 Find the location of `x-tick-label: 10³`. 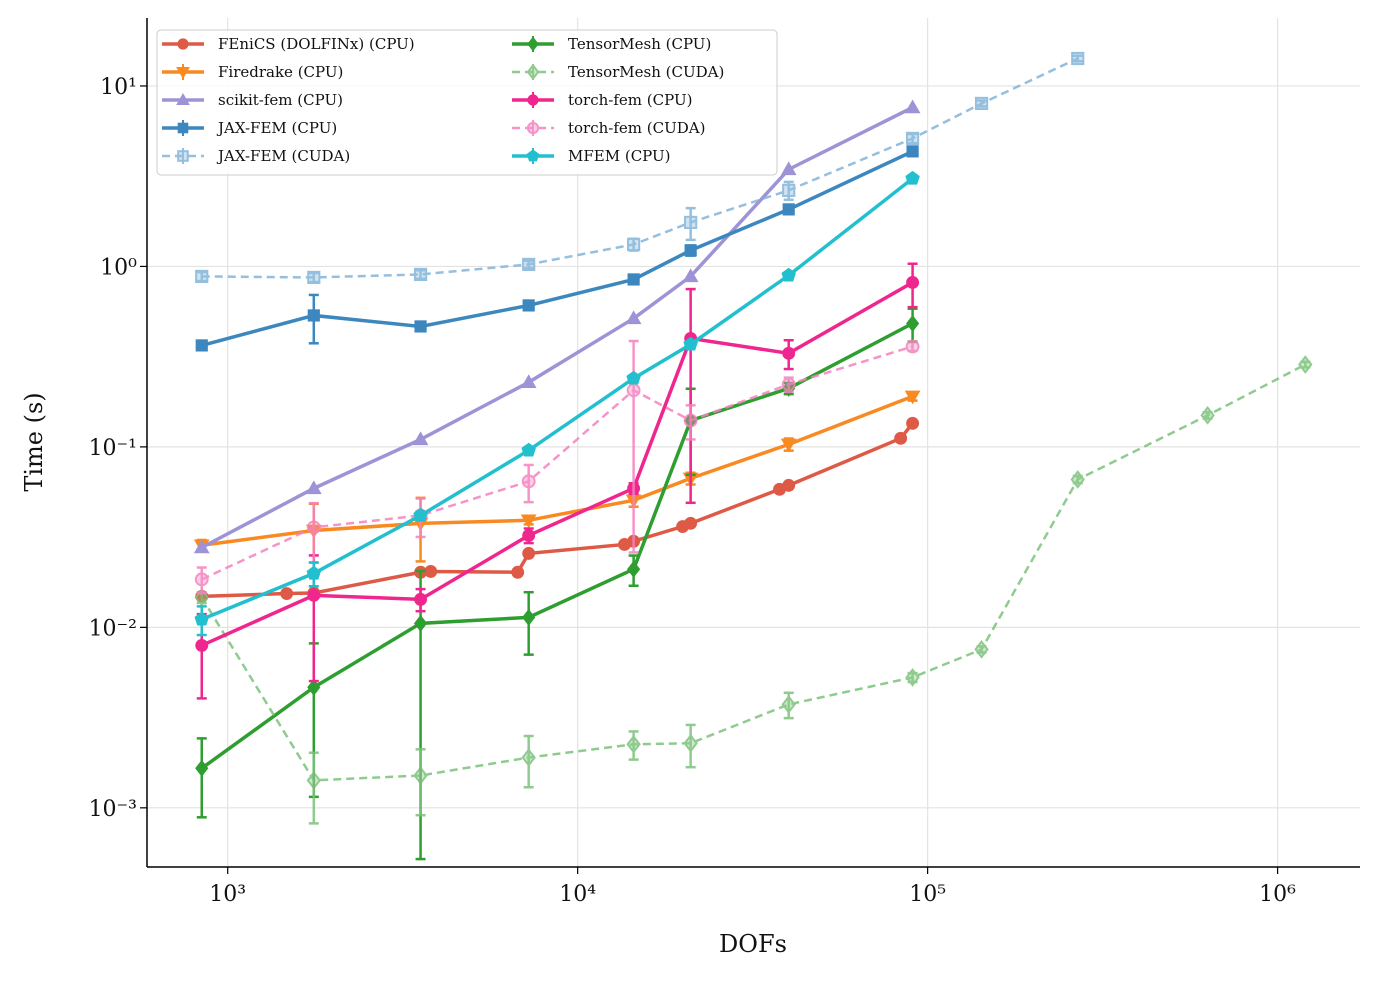

x-tick-label: 10³ is located at coordinates (227, 894).